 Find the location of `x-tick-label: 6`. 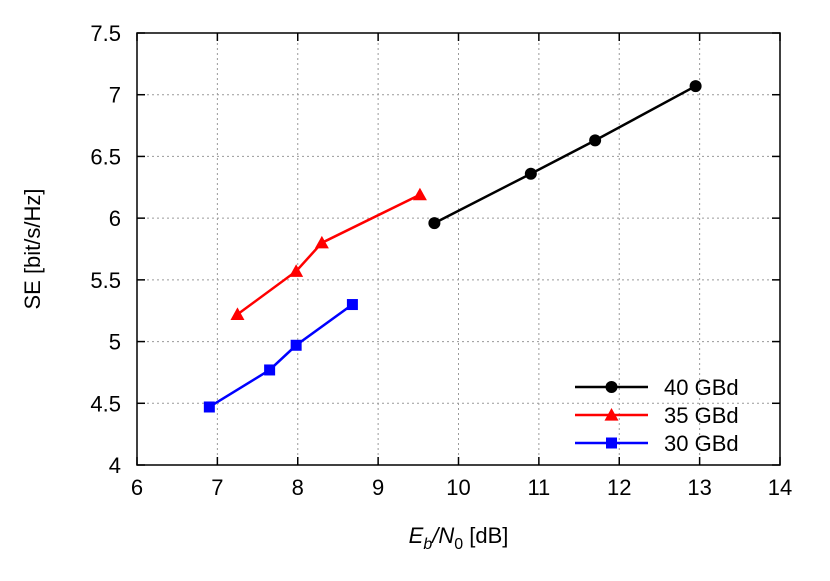

x-tick-label: 6 is located at coordinates (137, 487).